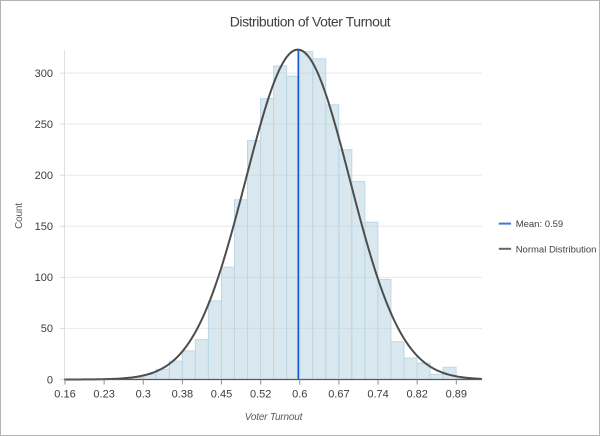  I want to click on svg-text: Voter Turnout, so click(274, 417).